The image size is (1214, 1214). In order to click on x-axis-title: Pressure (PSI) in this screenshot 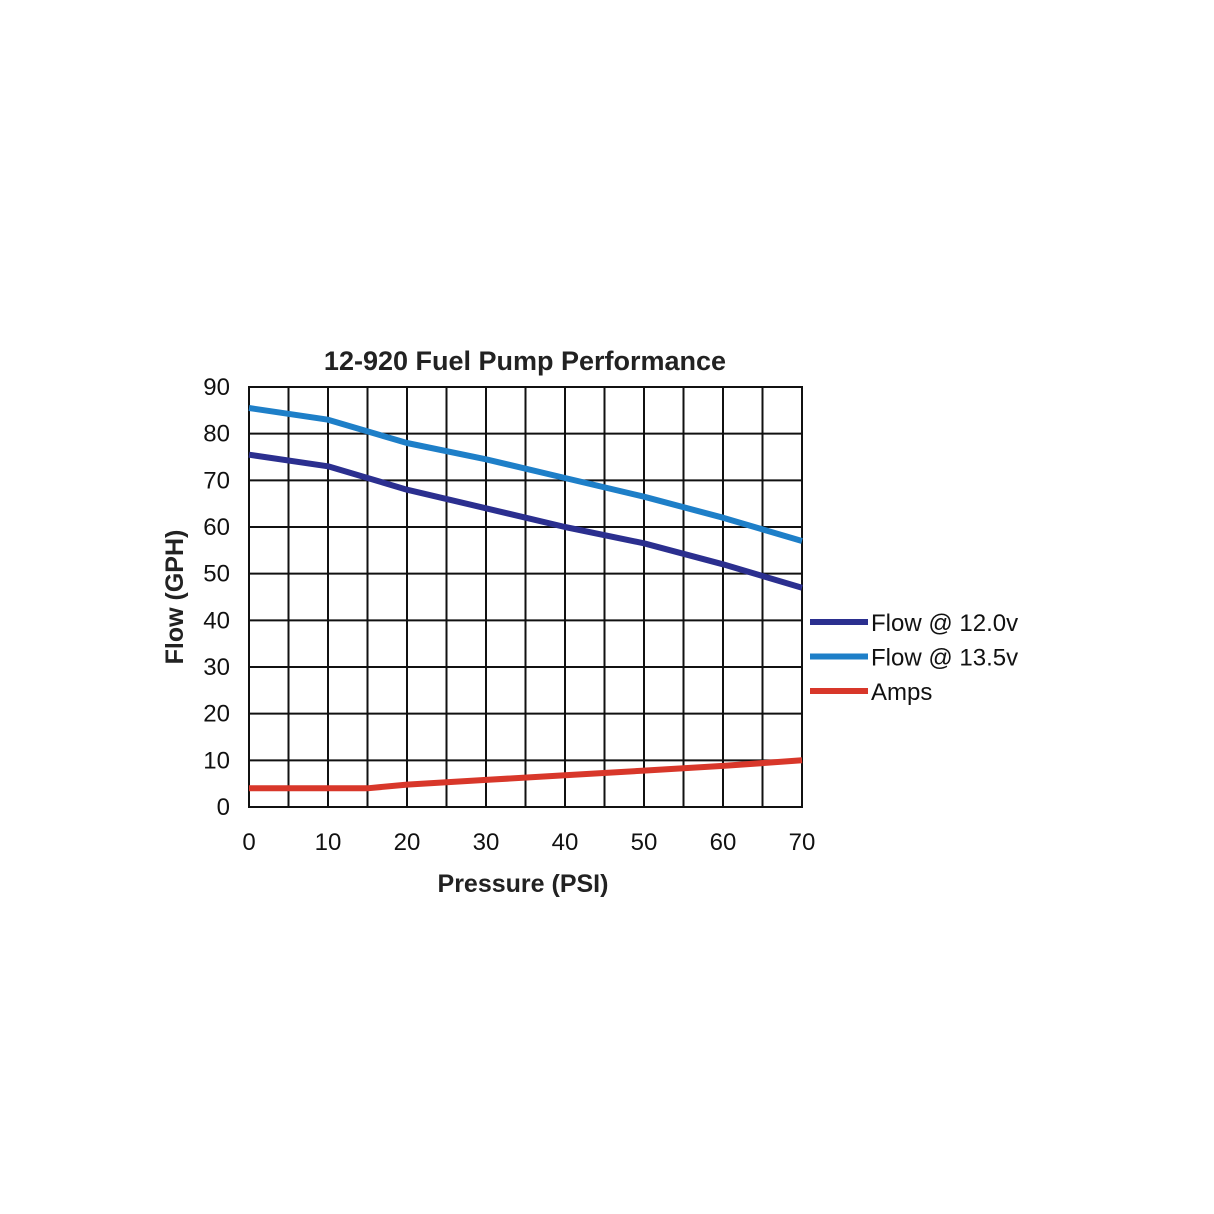, I will do `click(523, 884)`.